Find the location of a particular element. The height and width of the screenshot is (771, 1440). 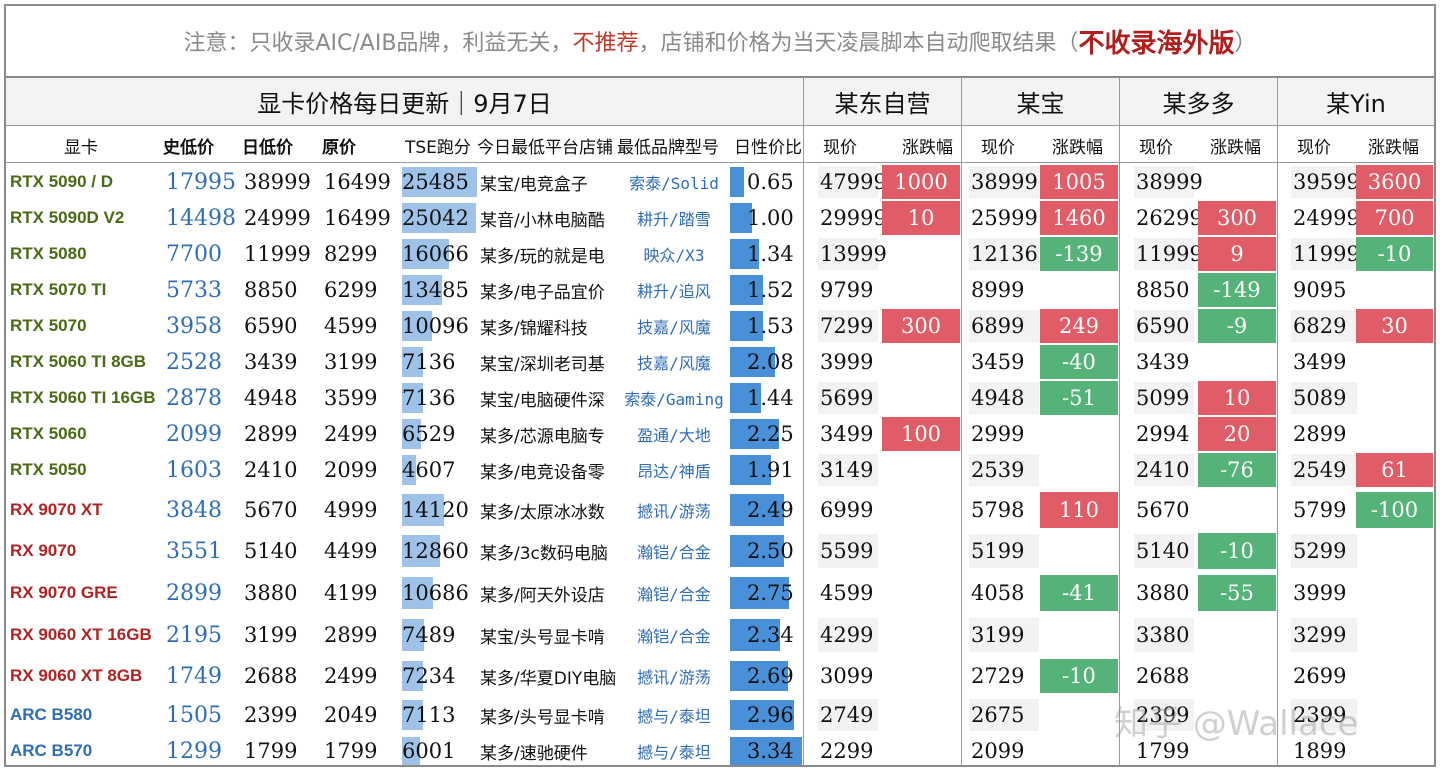

platform-current-price: 11999 is located at coordinates (1169, 254).